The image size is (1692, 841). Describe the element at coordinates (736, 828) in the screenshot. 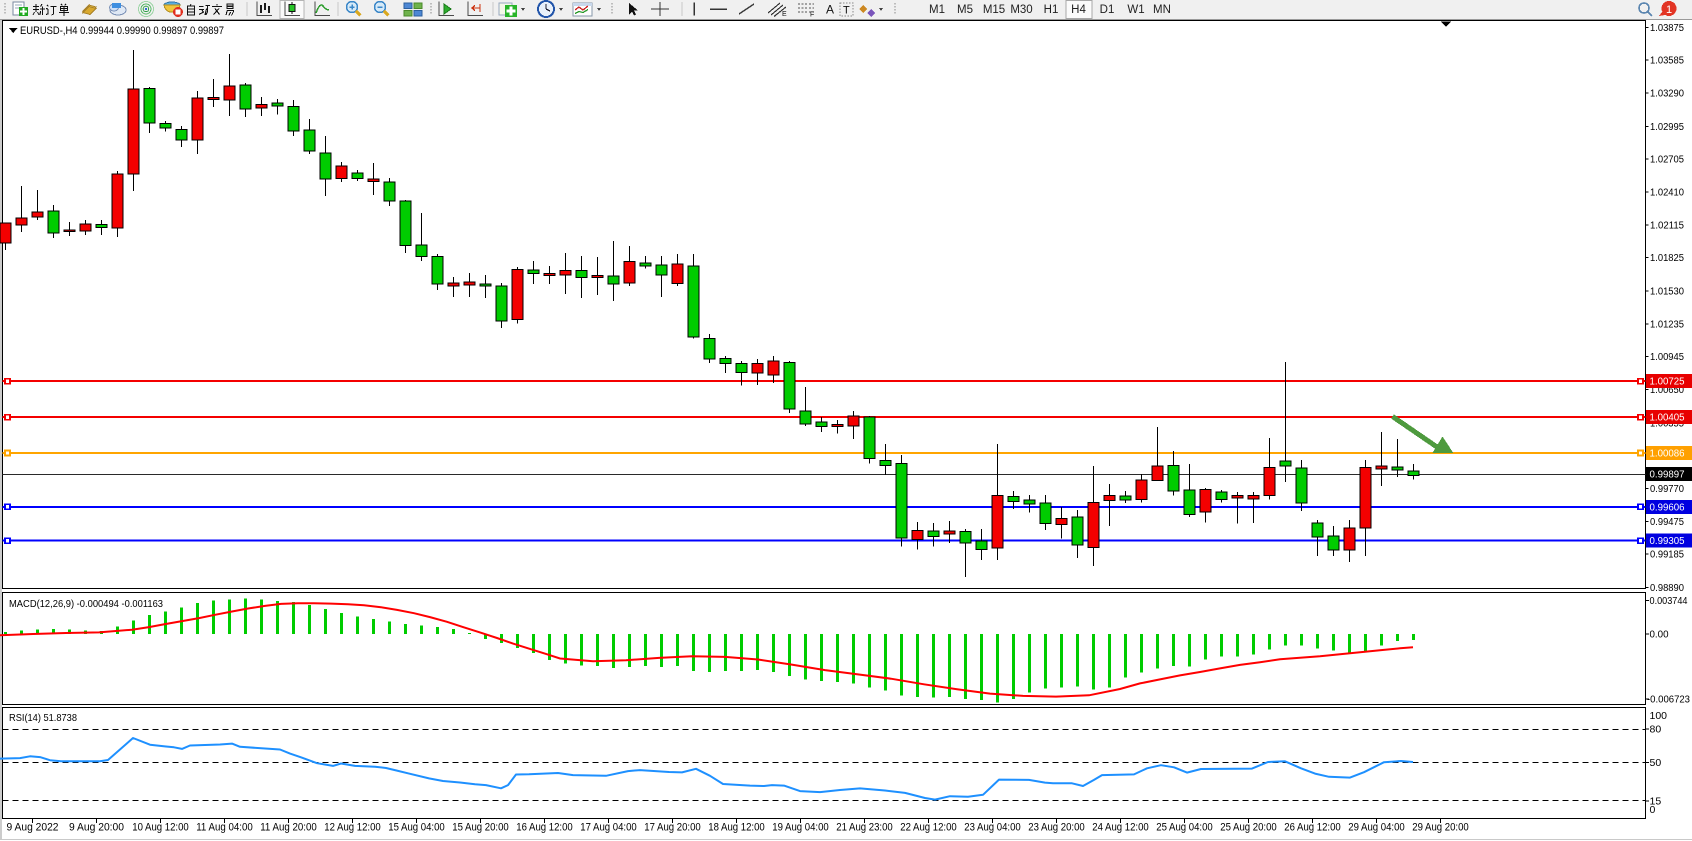

I see `svg-text: 18 Aug 12:00` at that location.